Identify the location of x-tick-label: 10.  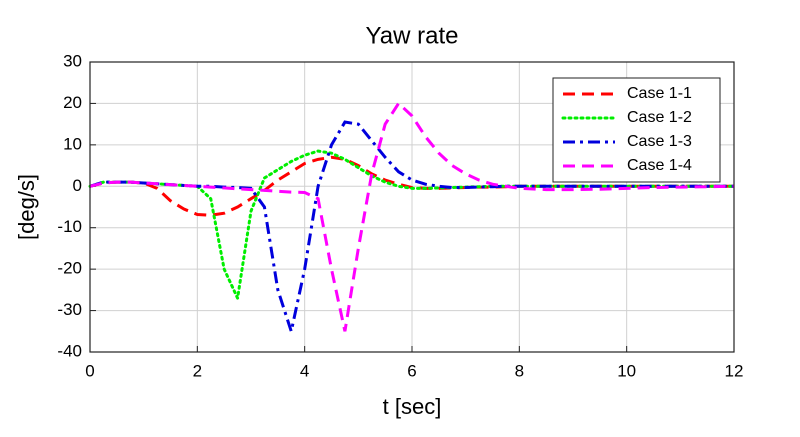
(626, 370).